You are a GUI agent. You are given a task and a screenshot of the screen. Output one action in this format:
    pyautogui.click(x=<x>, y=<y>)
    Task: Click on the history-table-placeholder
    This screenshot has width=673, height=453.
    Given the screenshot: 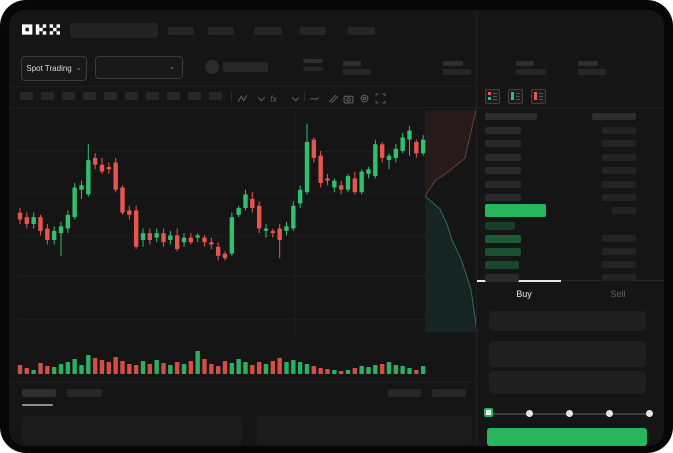 What is the action you would take?
    pyautogui.click(x=364, y=429)
    